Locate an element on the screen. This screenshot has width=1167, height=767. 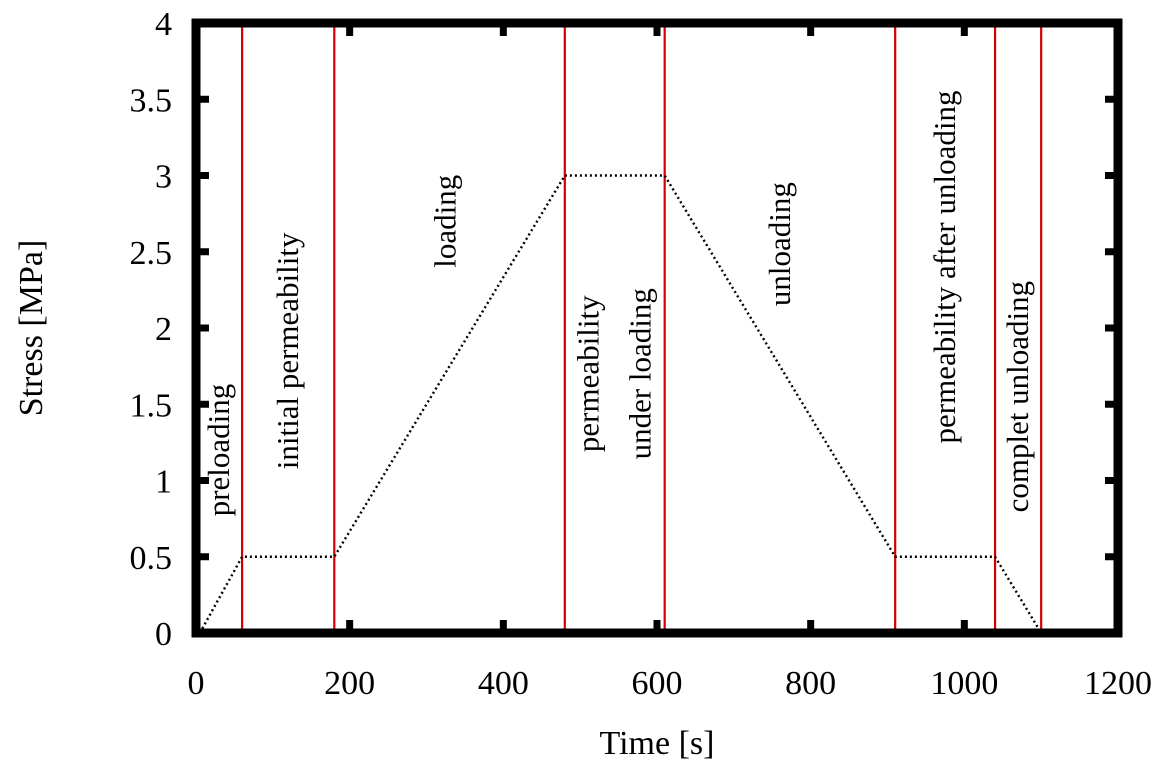
phase-label-text: preloading is located at coordinates (218, 450).